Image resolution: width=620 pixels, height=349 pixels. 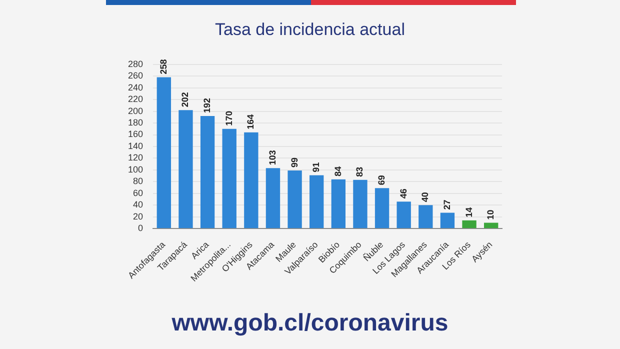 What do you see at coordinates (272, 158) in the screenshot?
I see `data-label: 103` at bounding box center [272, 158].